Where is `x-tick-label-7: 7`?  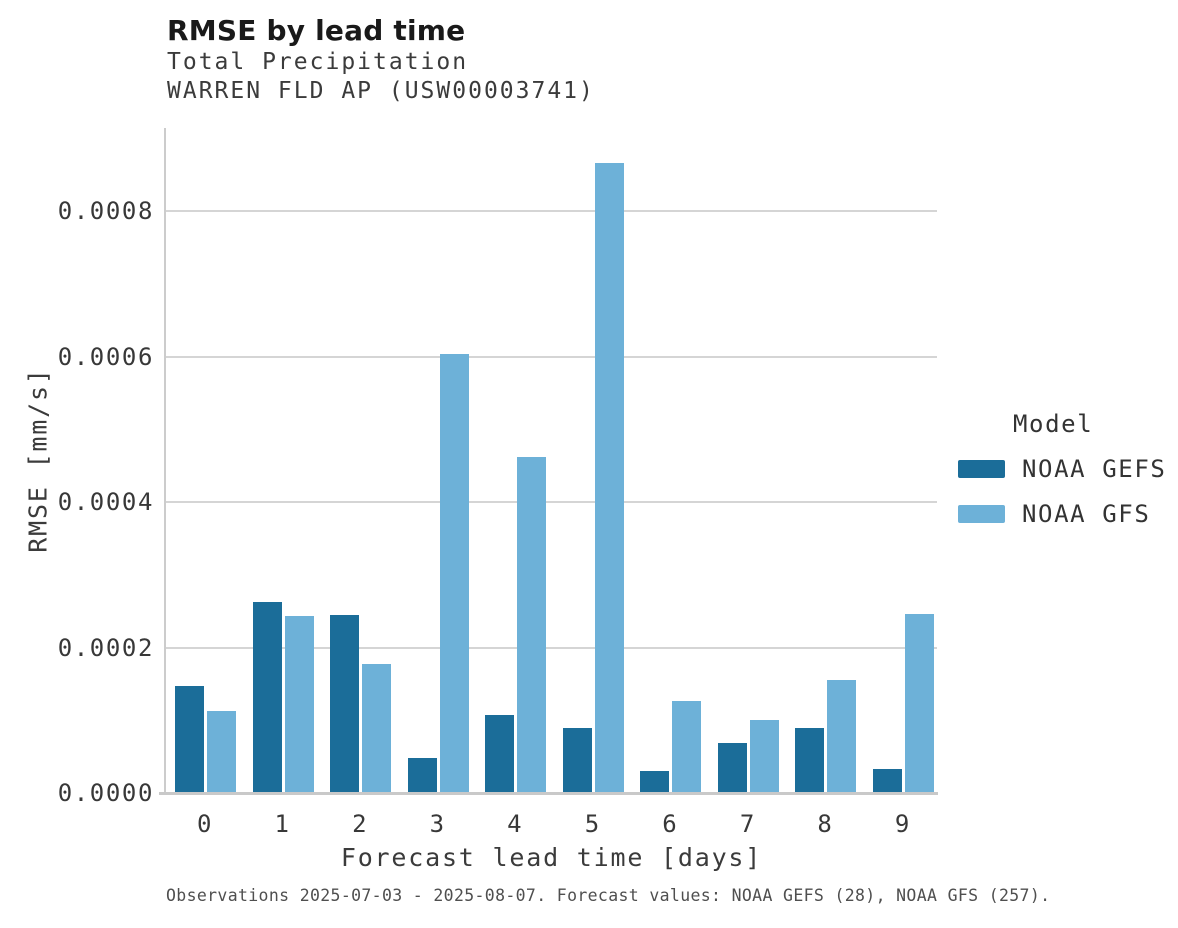 x-tick-label-7: 7 is located at coordinates (747, 824).